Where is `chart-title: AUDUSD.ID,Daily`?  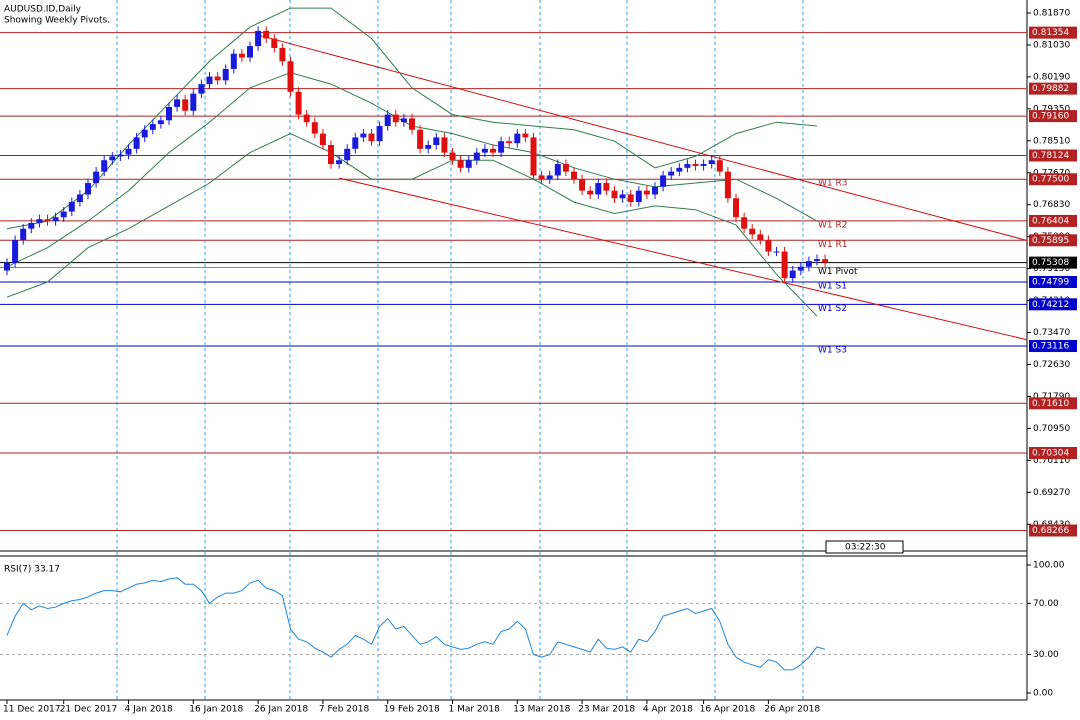 chart-title: AUDUSD.ID,Daily is located at coordinates (43, 10).